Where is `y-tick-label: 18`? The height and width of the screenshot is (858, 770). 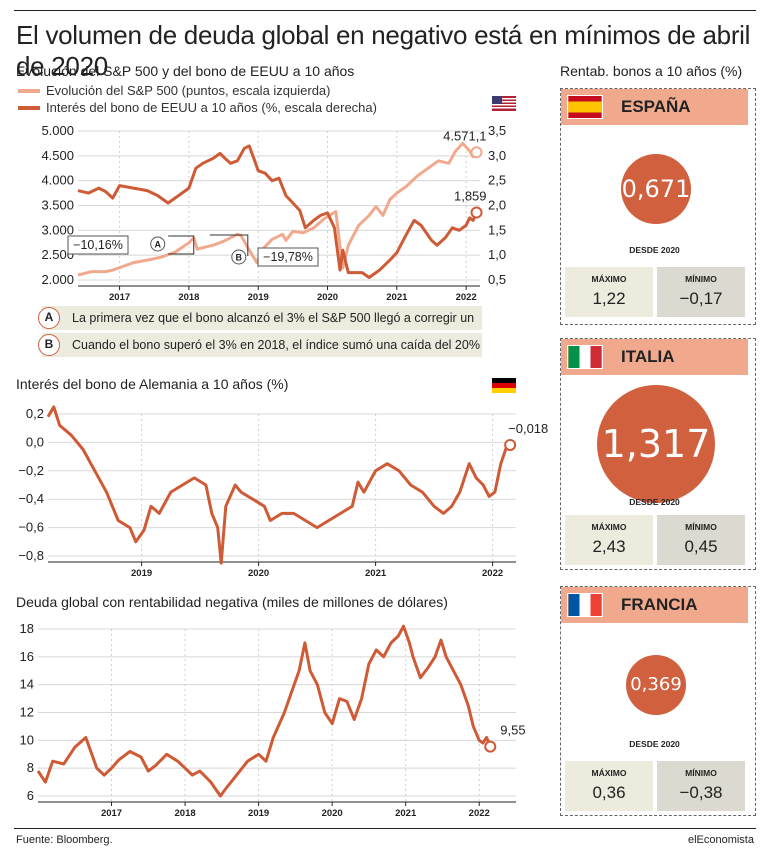 y-tick-label: 18 is located at coordinates (27, 628).